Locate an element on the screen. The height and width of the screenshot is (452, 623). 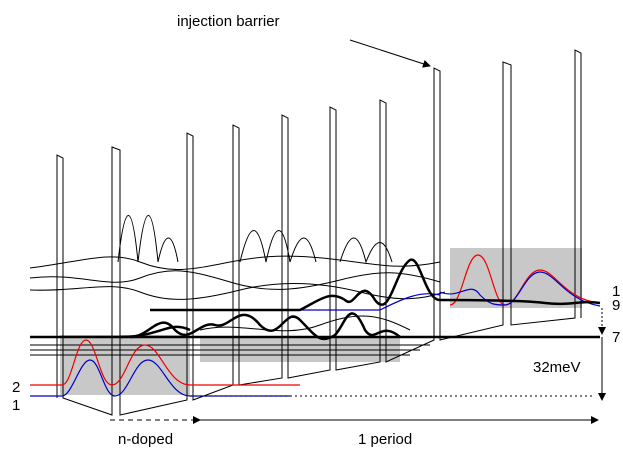
label: injection barrier is located at coordinates (228, 21).